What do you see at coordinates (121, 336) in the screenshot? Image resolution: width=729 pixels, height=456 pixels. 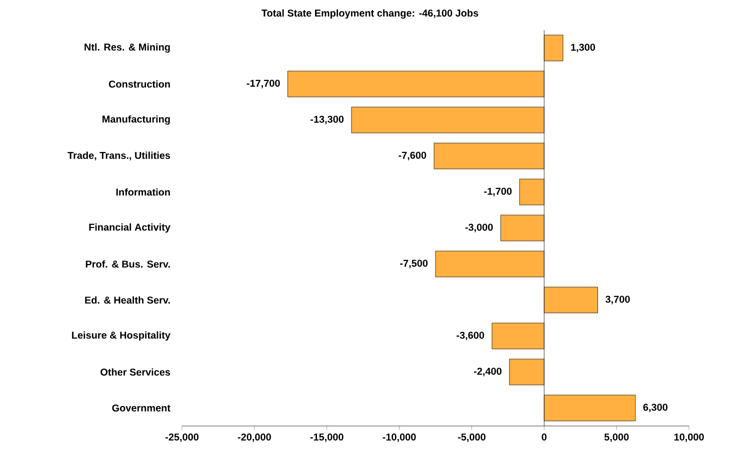 I see `y-tick-label: Leisure & Hospitality` at bounding box center [121, 336].